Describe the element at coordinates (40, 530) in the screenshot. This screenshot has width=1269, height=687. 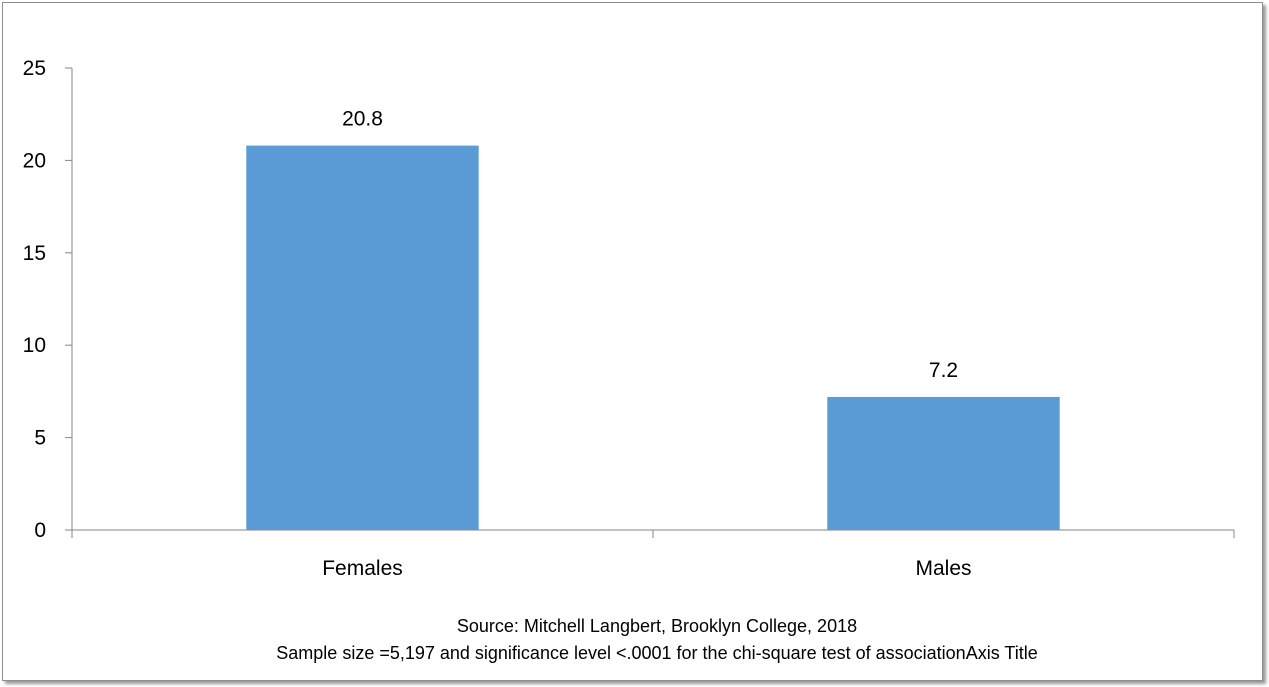
I see `y-tick-label: 0` at that location.